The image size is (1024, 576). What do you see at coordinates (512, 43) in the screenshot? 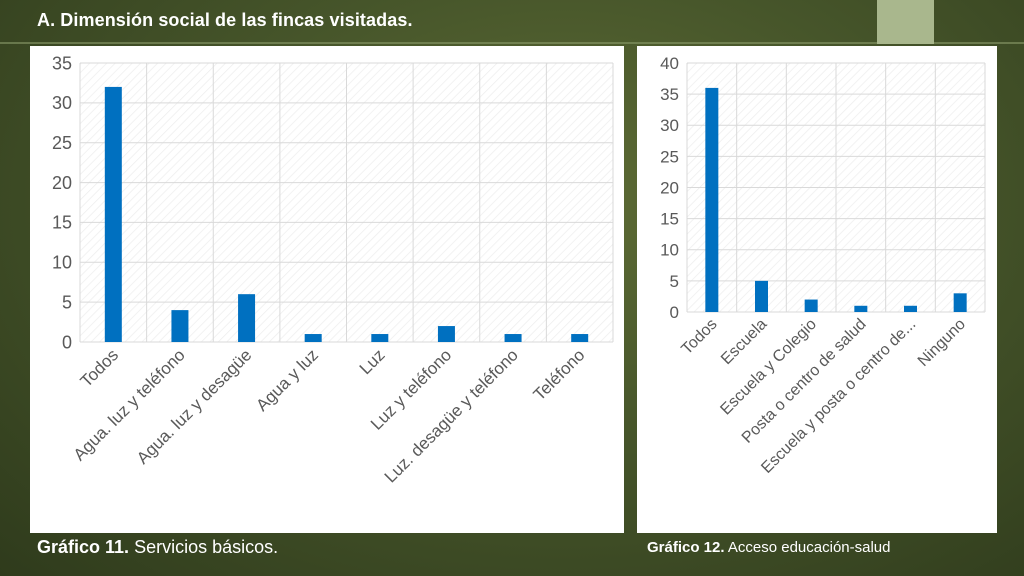
I see `top-divider-line` at bounding box center [512, 43].